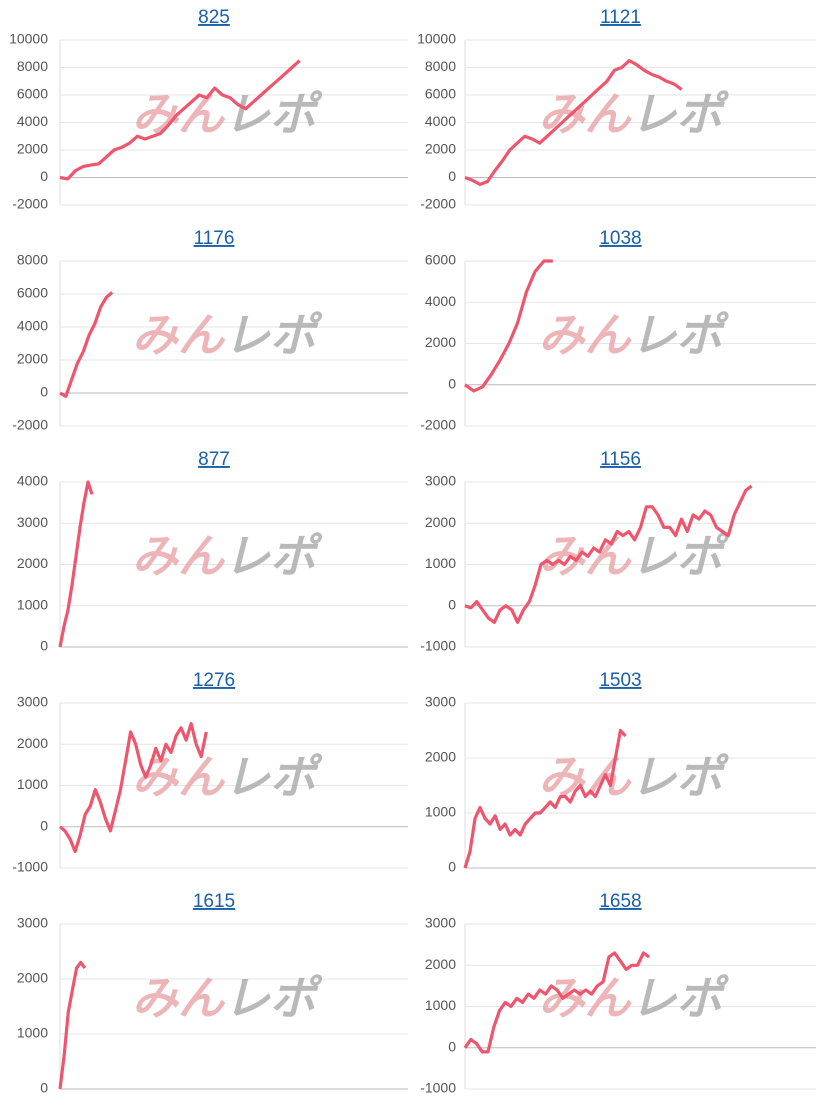 The height and width of the screenshot is (1105, 816). What do you see at coordinates (214, 459) in the screenshot?
I see `chart-title: 877` at bounding box center [214, 459].